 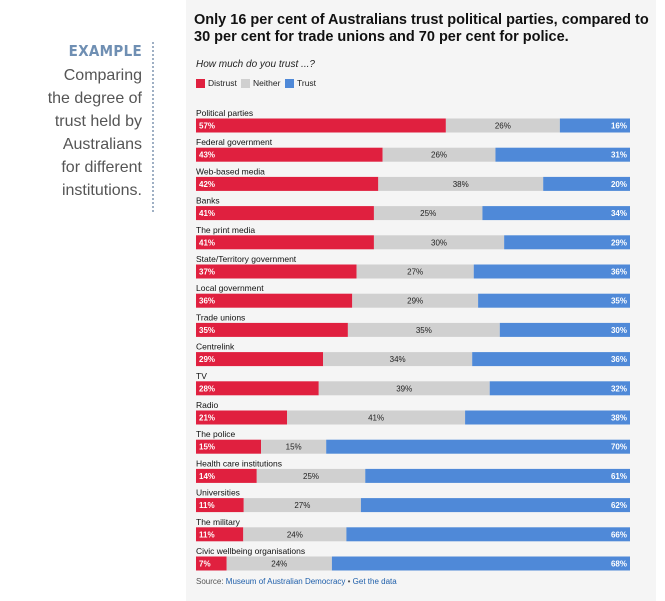 What do you see at coordinates (220, 534) in the screenshot?
I see `bar-distrust-the-military` at bounding box center [220, 534].